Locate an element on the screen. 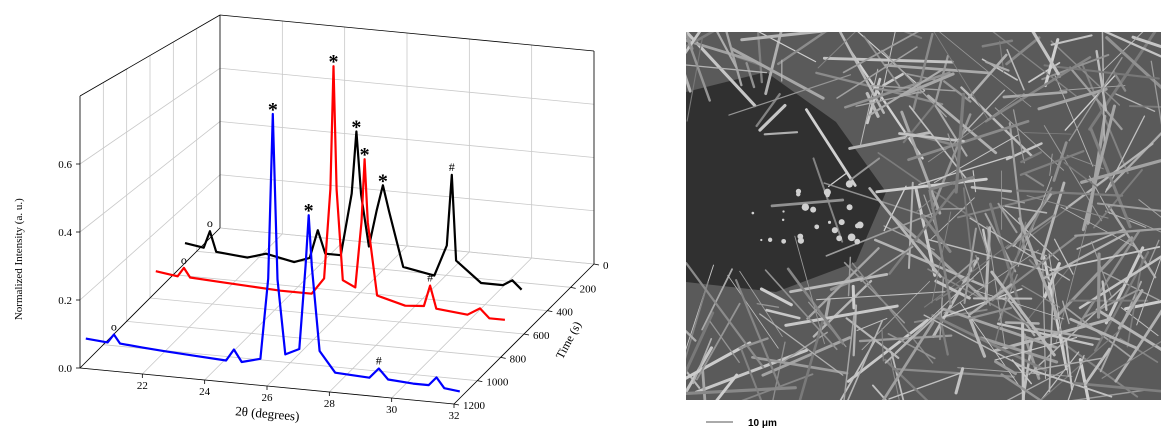 Image resolution: width=1165 pixels, height=430 pixels. x-axis-label: 2θ (degrees) is located at coordinates (267, 413).